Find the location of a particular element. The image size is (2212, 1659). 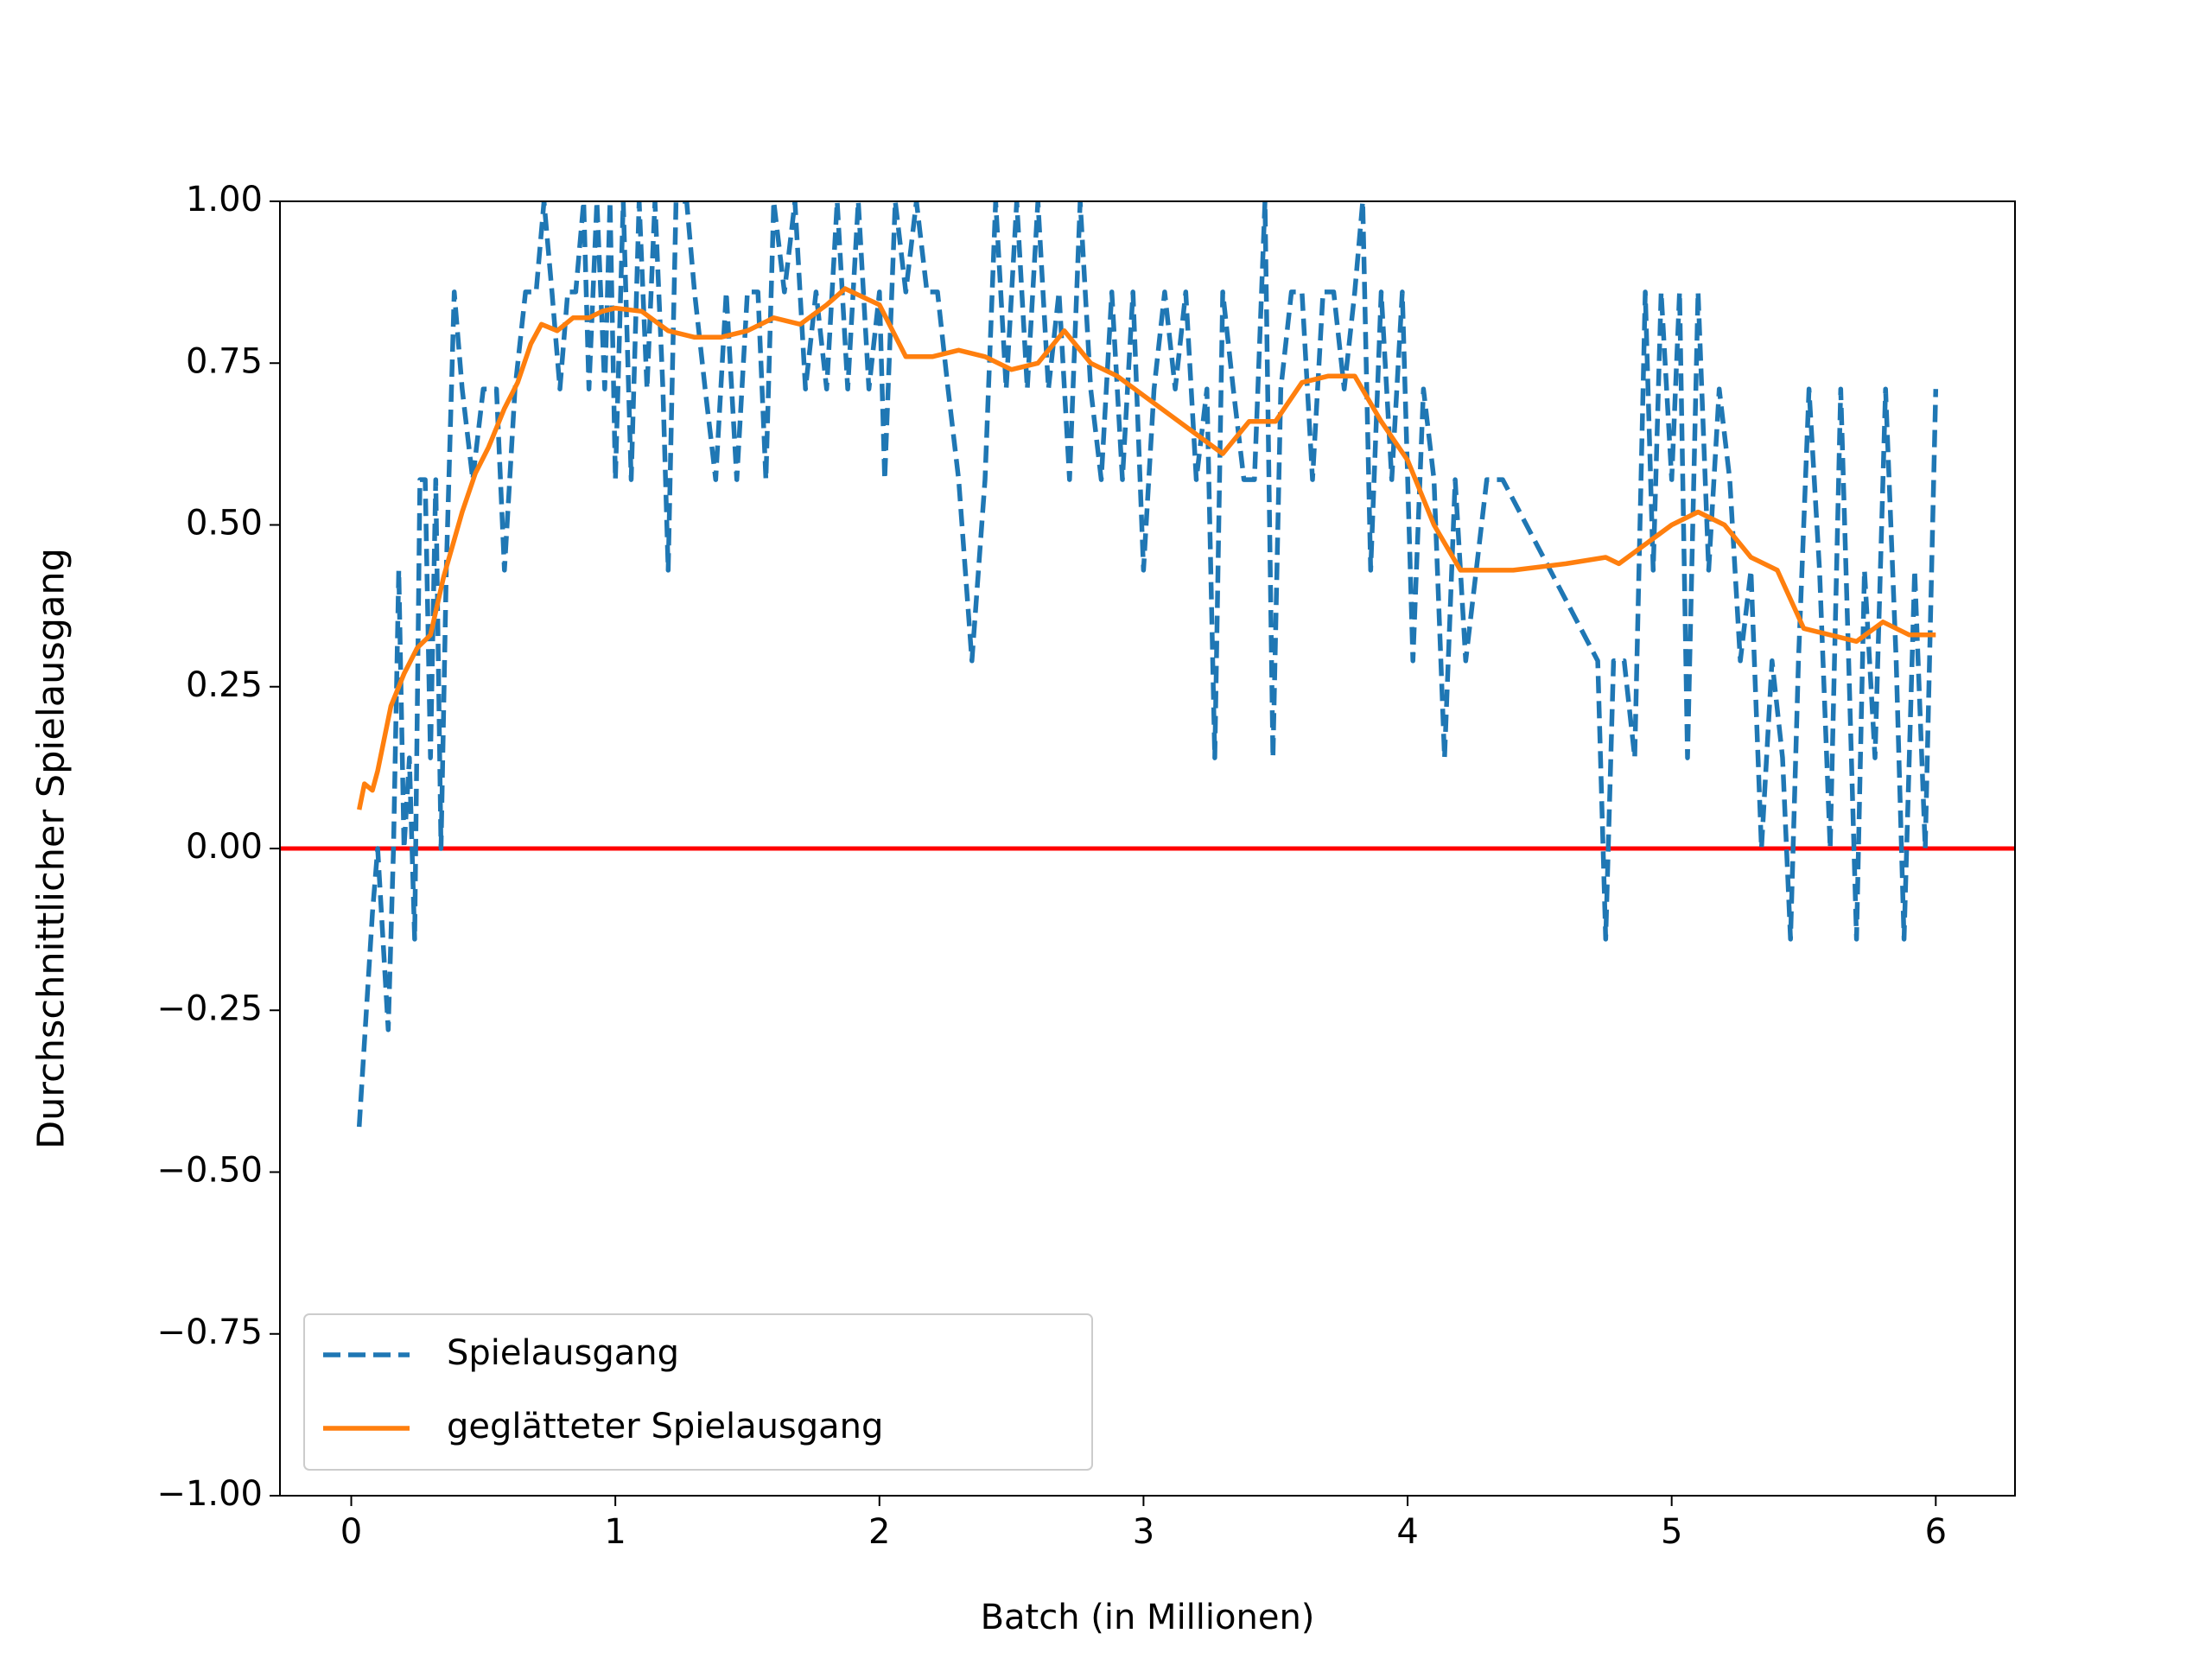

y-tick-label: 1.00 is located at coordinates (224, 199).